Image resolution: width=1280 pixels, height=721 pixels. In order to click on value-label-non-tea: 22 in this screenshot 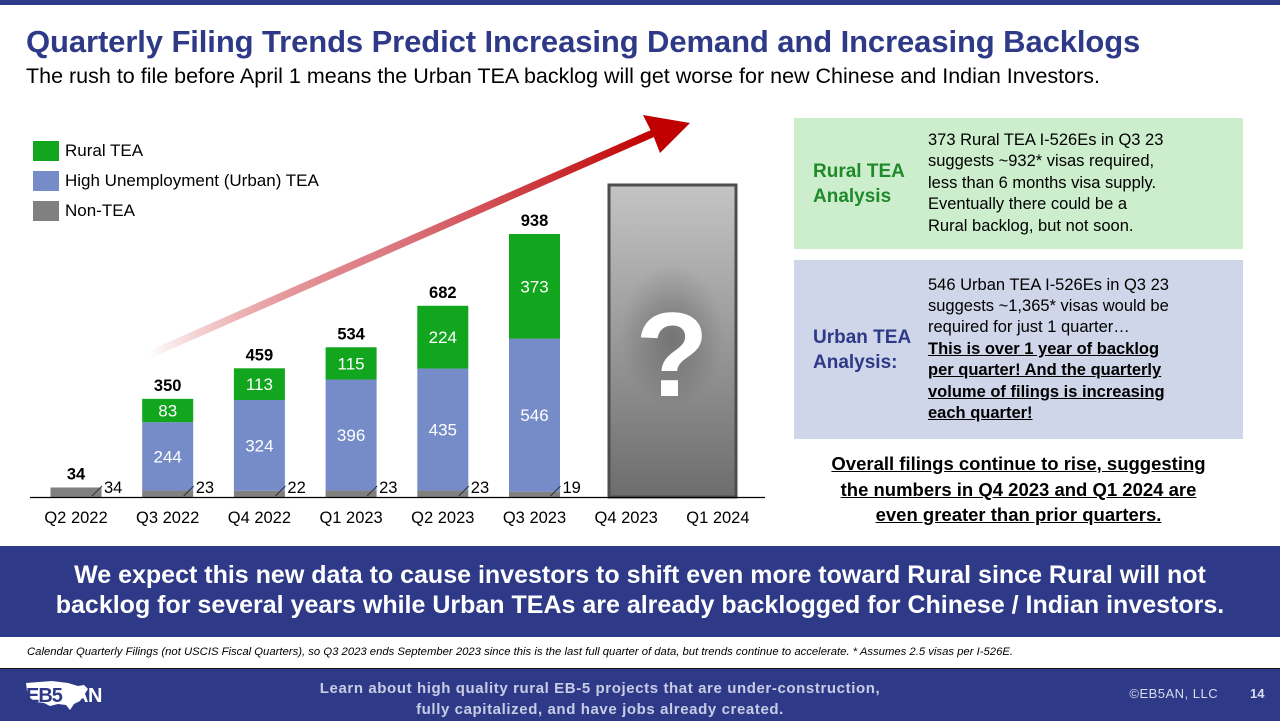, I will do `click(296, 488)`.